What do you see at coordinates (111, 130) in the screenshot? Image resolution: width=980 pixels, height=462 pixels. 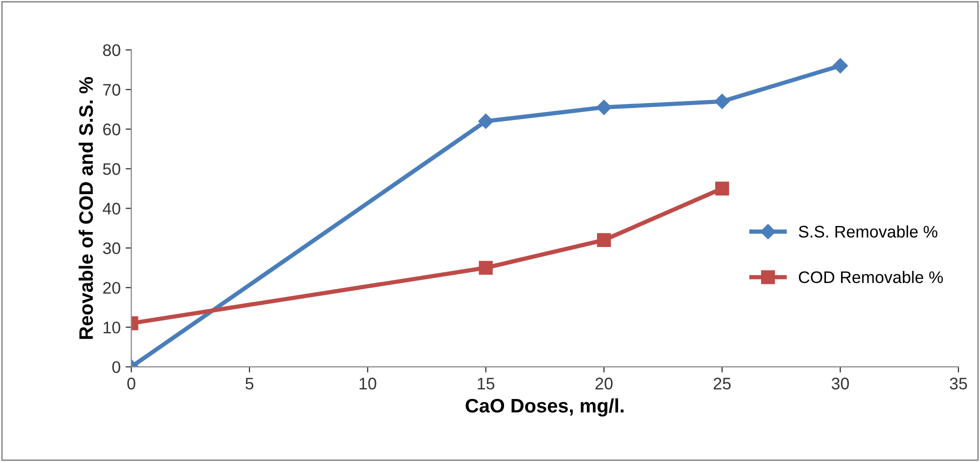 I see `y-tick-label: 60` at bounding box center [111, 130].